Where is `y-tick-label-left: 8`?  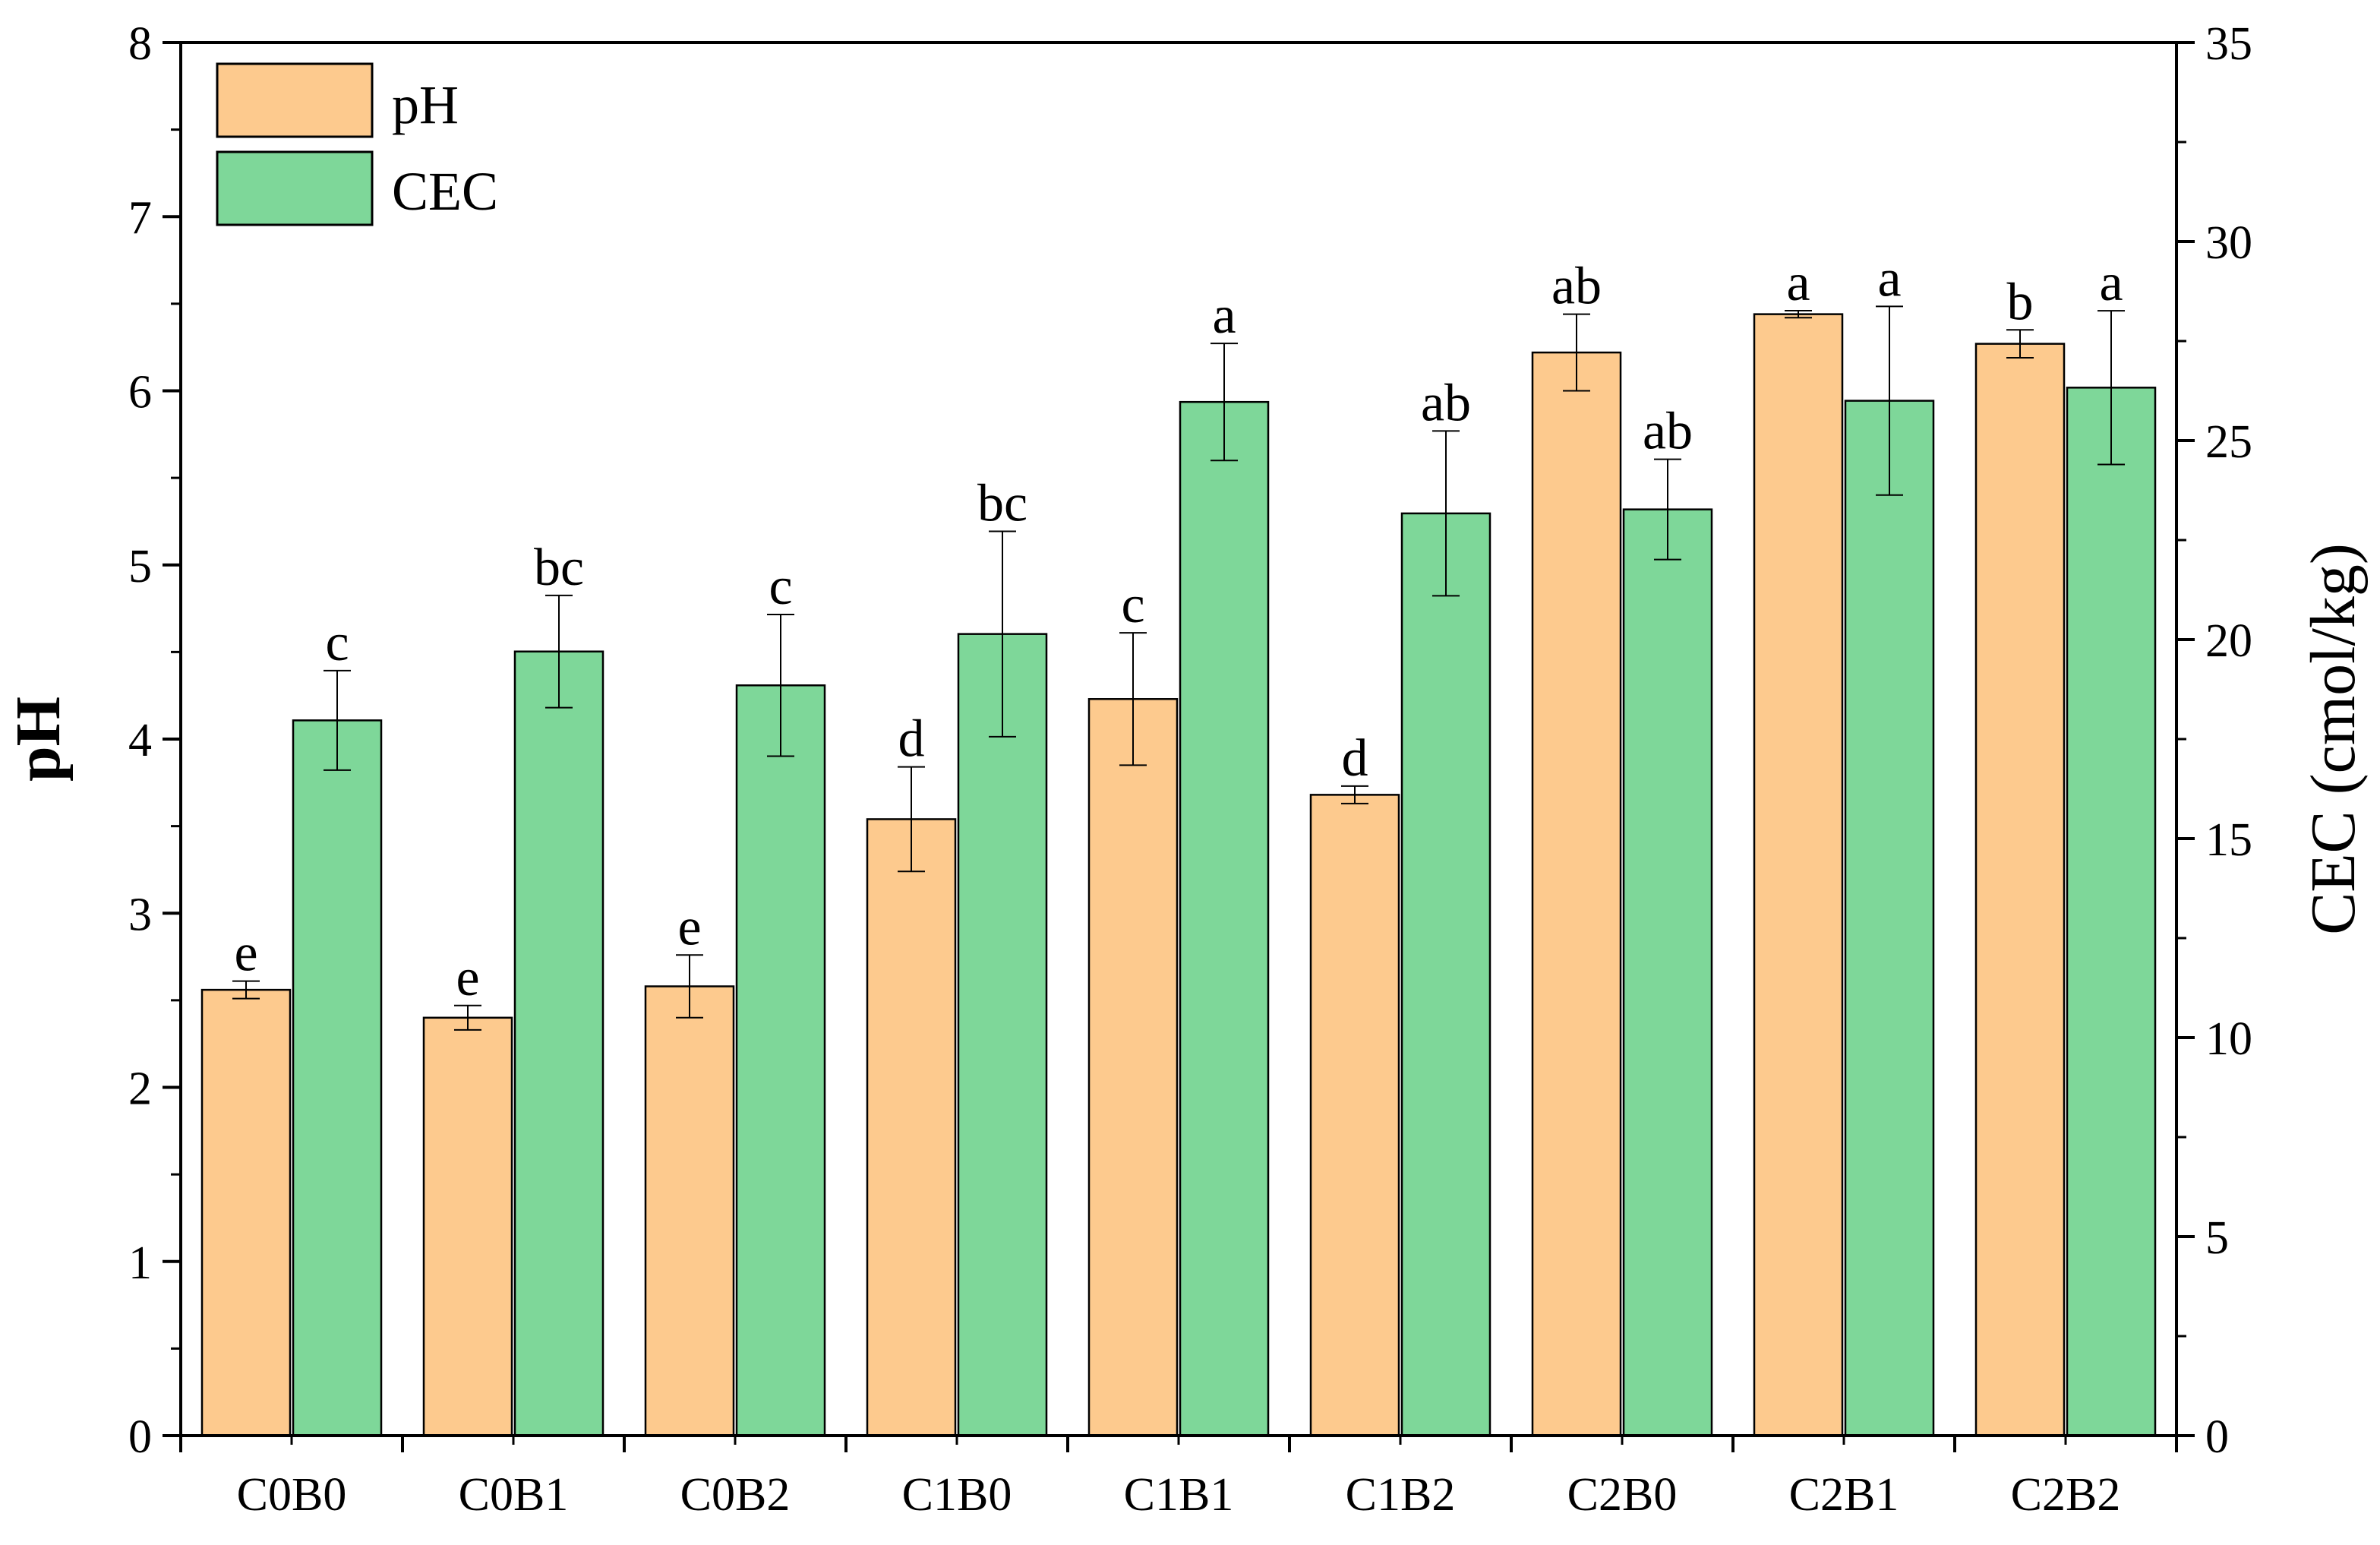
y-tick-label-left: 8 is located at coordinates (140, 44).